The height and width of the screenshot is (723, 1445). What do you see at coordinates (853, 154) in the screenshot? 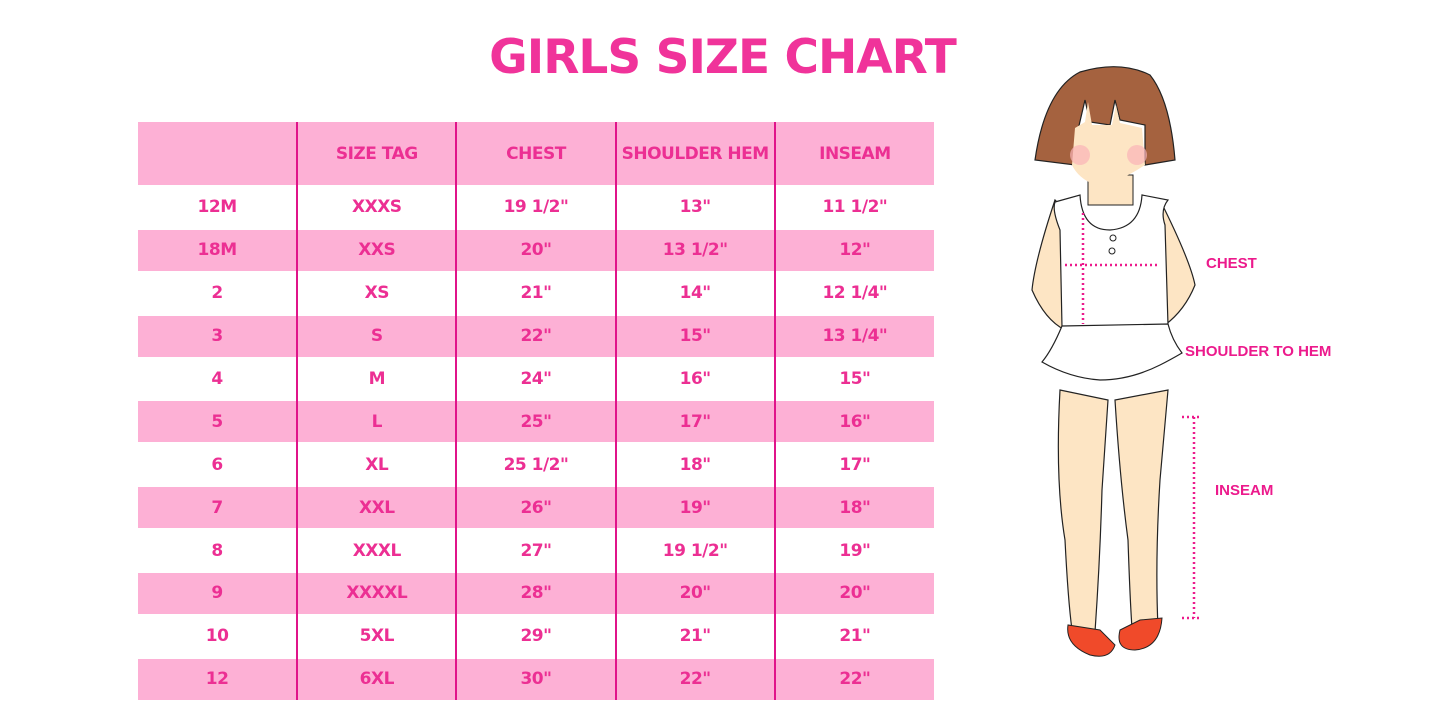
I see `column-header: INSEAM` at bounding box center [853, 154].